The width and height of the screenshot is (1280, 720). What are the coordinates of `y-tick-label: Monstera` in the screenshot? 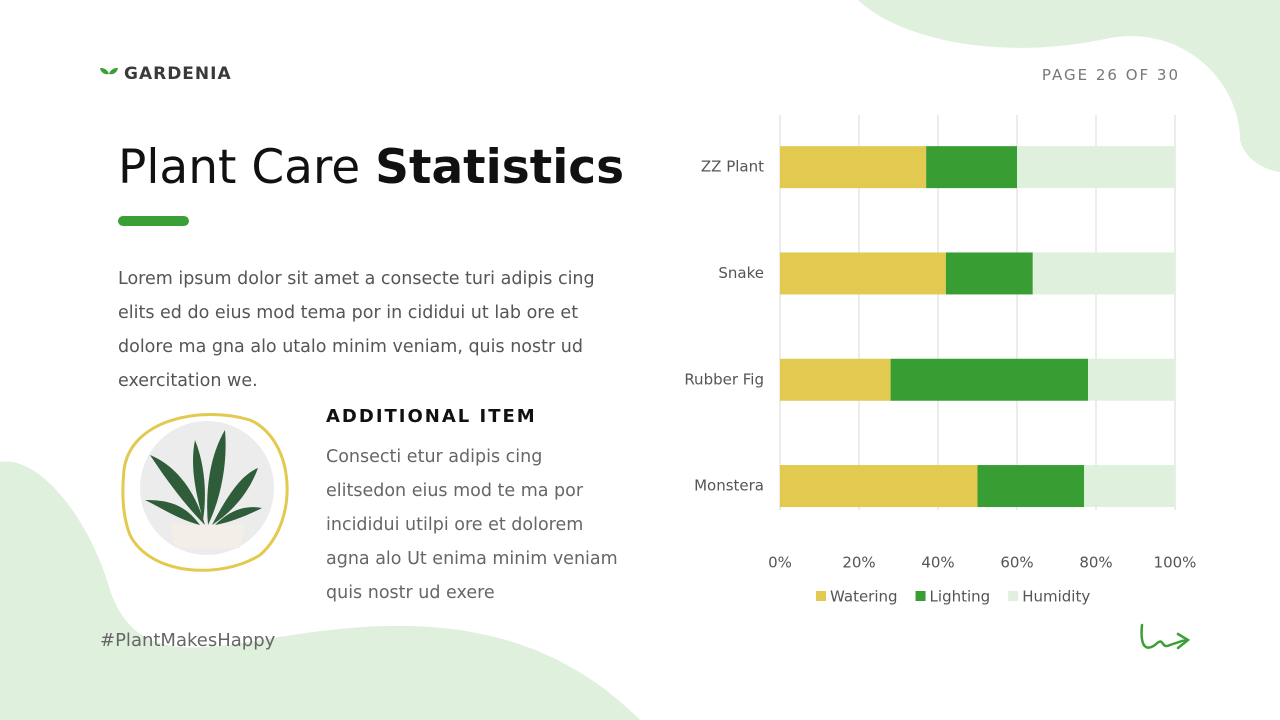 It's located at (729, 486).